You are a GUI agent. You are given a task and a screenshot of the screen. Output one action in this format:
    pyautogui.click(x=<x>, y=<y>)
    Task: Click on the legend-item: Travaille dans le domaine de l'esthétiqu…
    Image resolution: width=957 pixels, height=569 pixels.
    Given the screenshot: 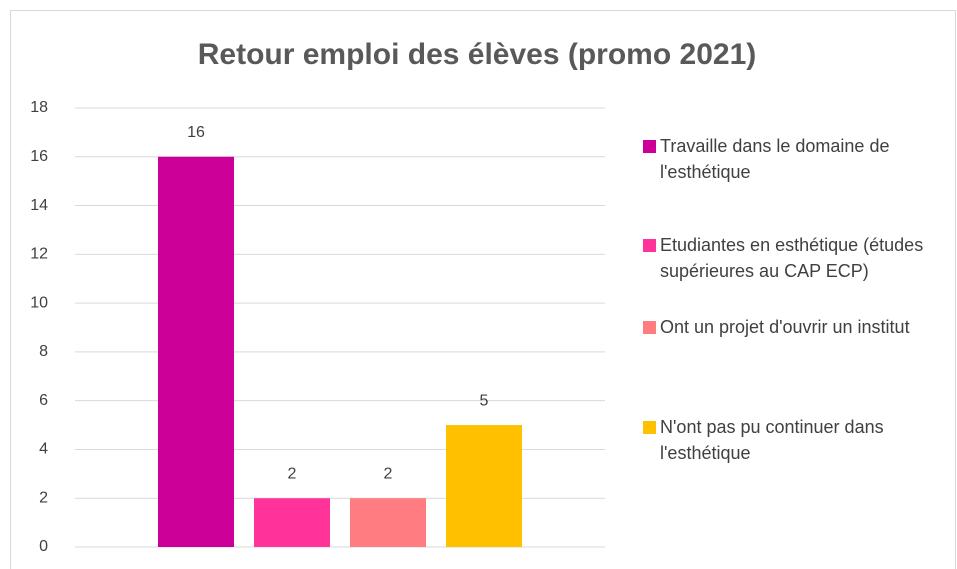 What is the action you would take?
    pyautogui.click(x=793, y=159)
    